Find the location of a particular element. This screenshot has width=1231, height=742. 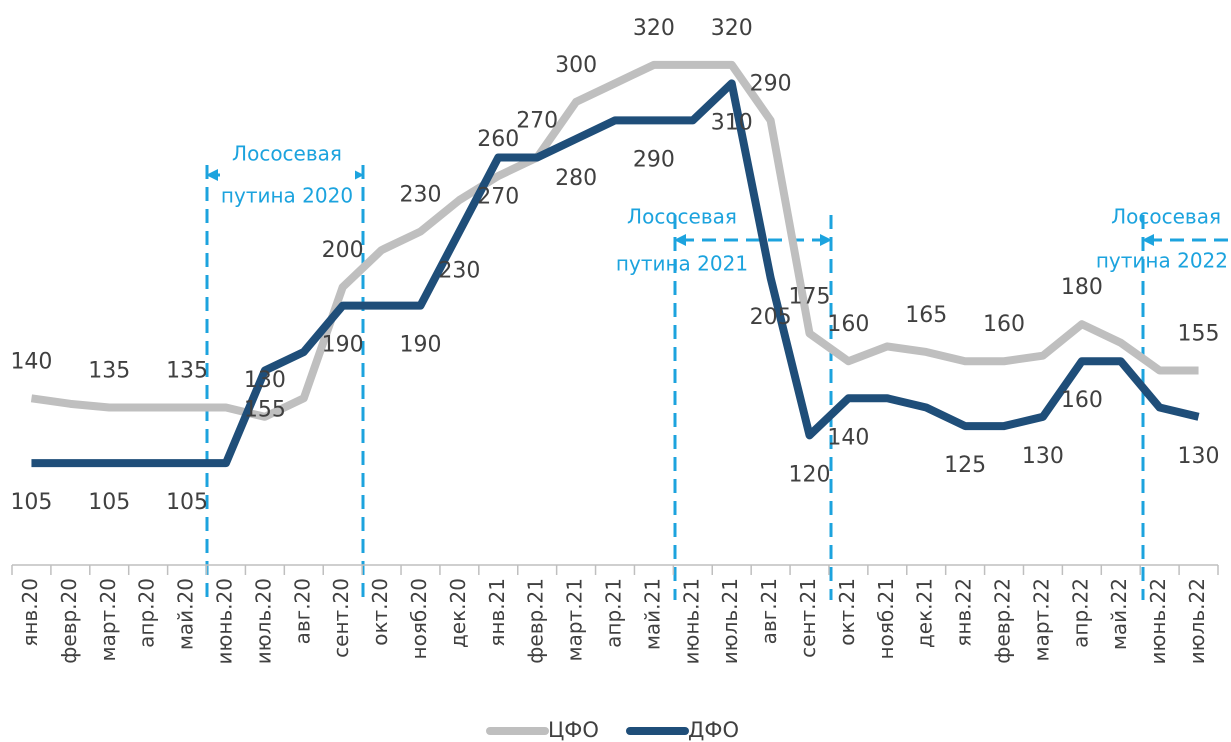

x-tick-label: авг.20 is located at coordinates (302, 611).